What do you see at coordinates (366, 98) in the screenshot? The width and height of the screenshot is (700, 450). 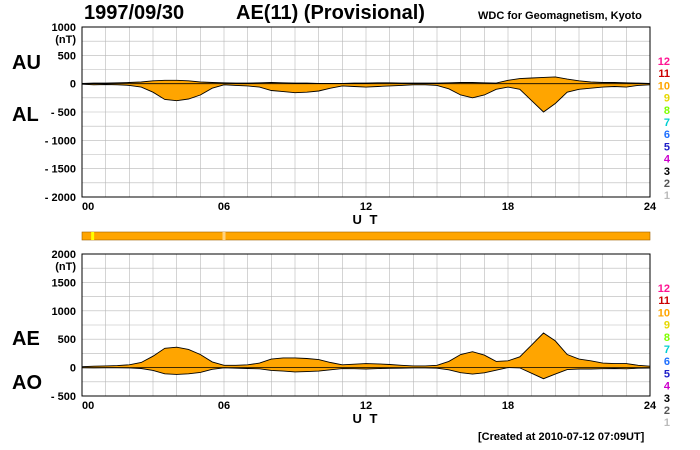 I see `series-line-al` at bounding box center [366, 98].